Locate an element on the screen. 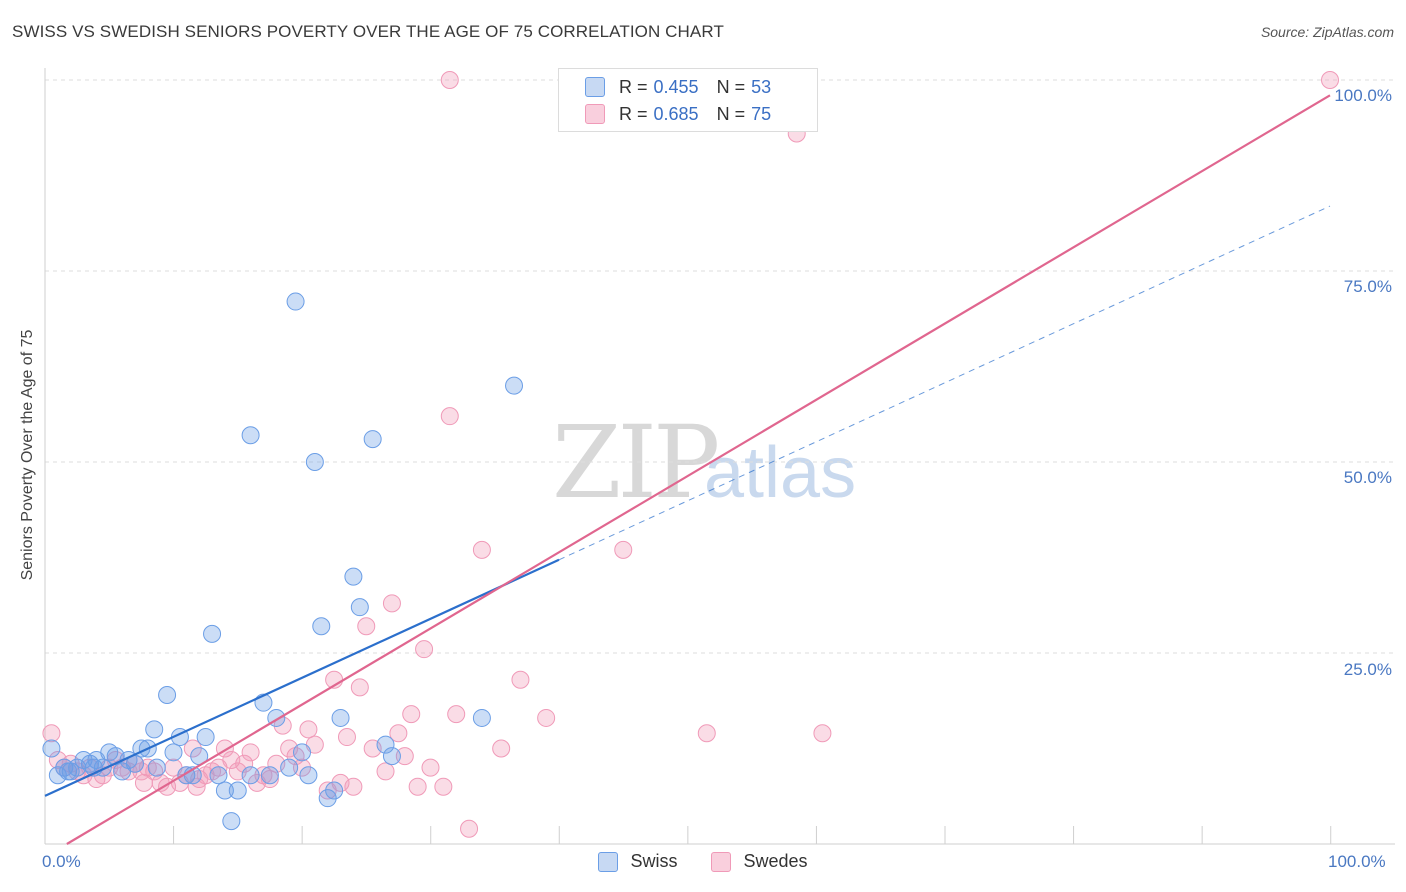 The height and width of the screenshot is (892, 1406). y-axis-label: Seniors Poverty Over the Age of 75 is located at coordinates (27, 455).